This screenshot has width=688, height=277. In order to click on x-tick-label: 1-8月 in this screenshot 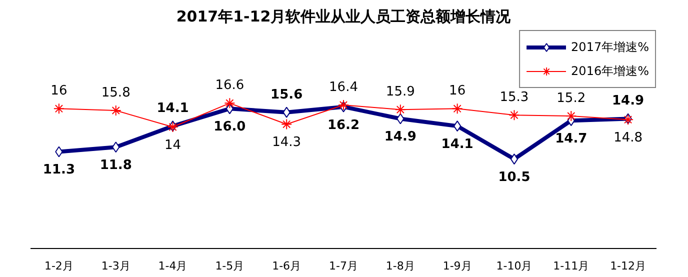, I will do `click(400, 266)`.